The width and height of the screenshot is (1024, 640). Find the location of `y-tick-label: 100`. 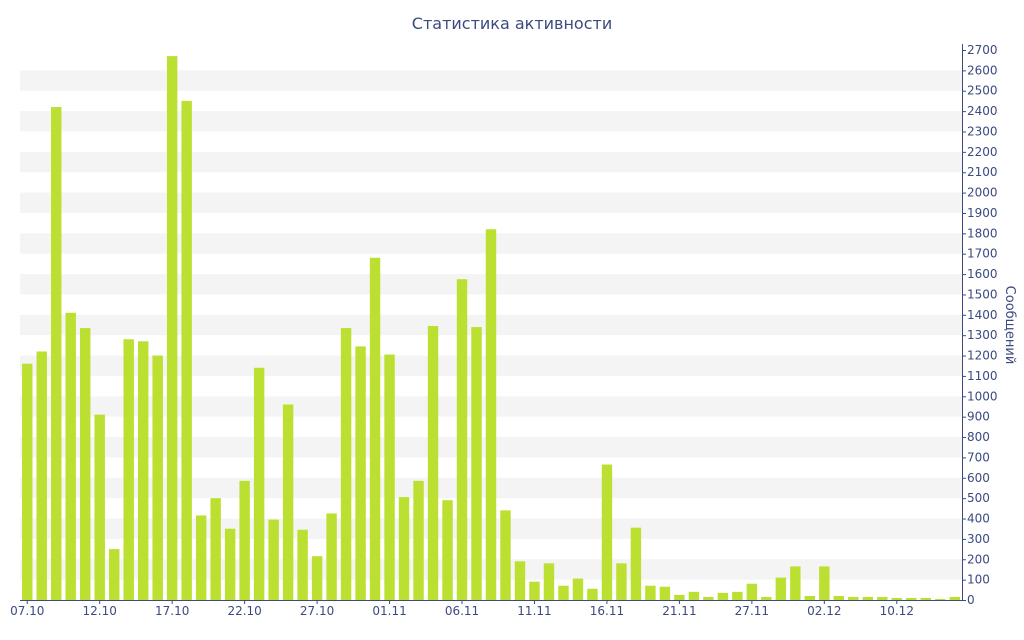

y-tick-label: 100 is located at coordinates (978, 580).